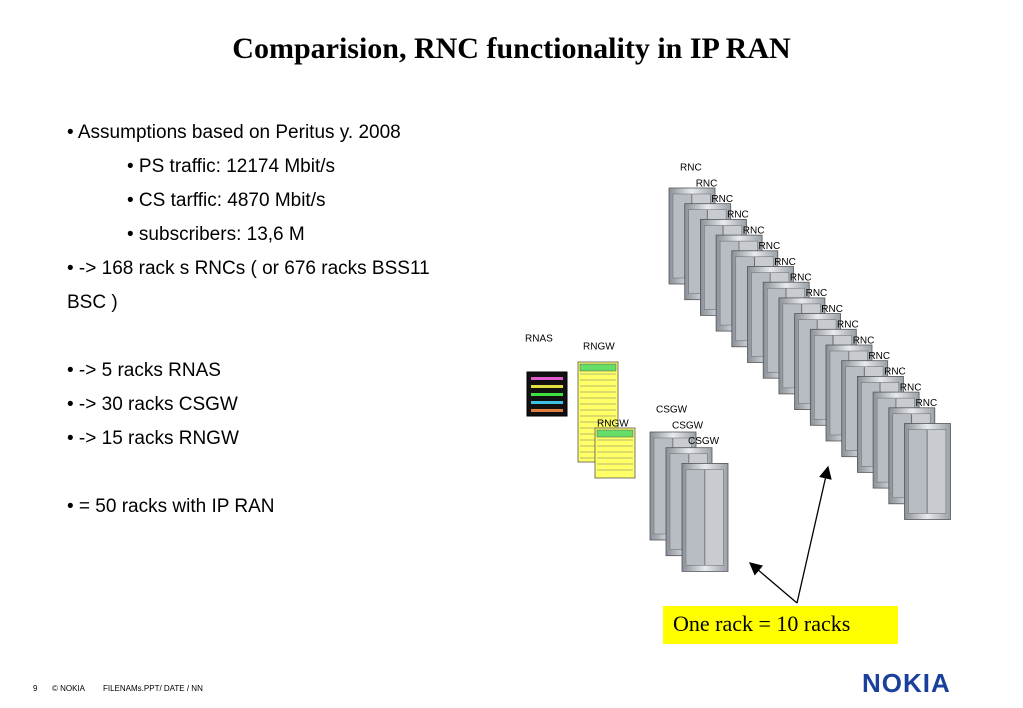  What do you see at coordinates (171, 506) in the screenshot?
I see `bullet: • = 50 racks with IP RAN` at bounding box center [171, 506].